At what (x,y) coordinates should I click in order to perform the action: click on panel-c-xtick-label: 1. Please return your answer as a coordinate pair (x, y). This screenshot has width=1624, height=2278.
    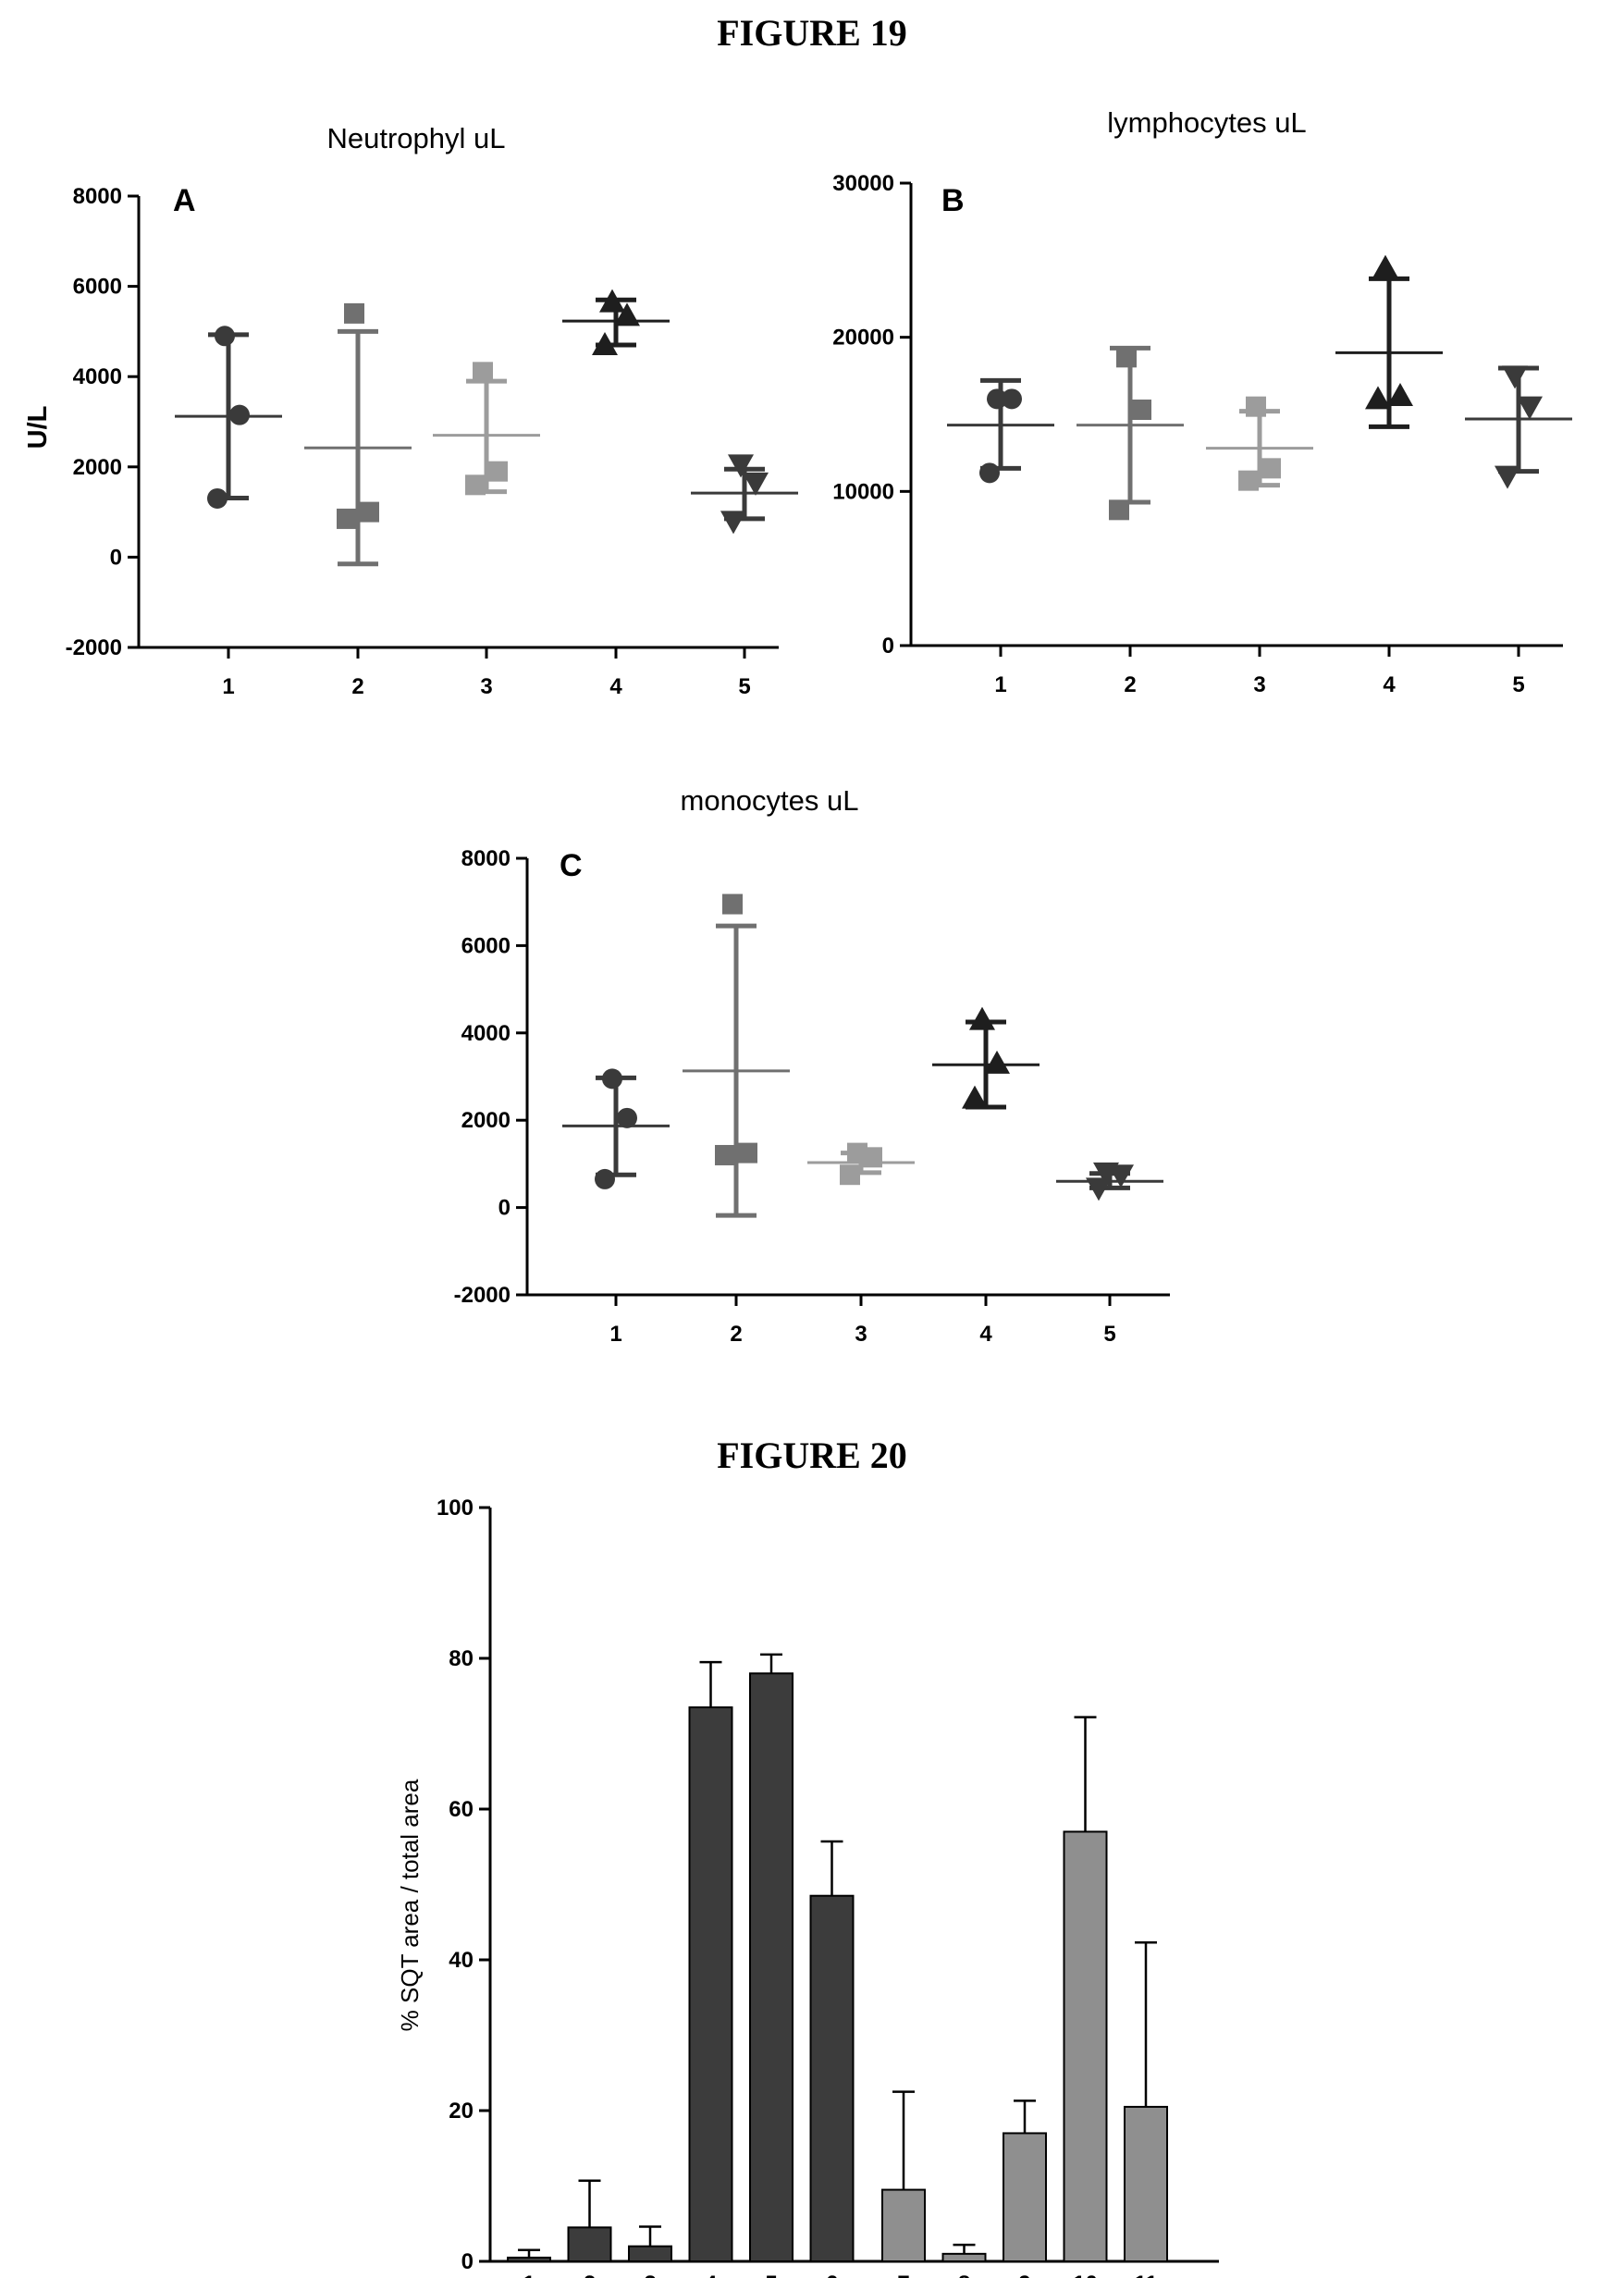
    Looking at the image, I should click on (615, 1334).